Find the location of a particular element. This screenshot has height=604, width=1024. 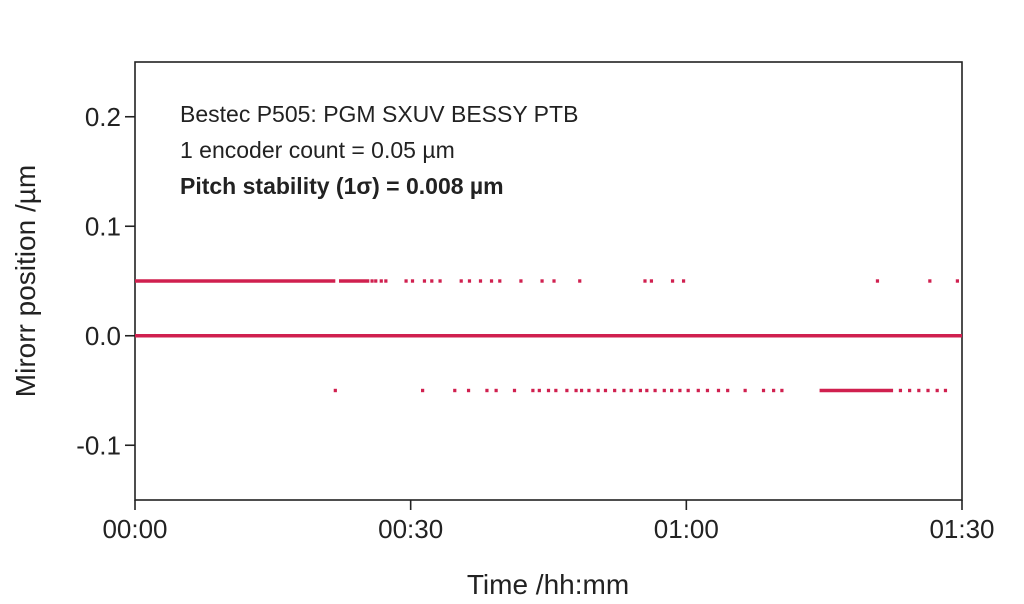

y-tick-label: 0.1 is located at coordinates (103, 226).